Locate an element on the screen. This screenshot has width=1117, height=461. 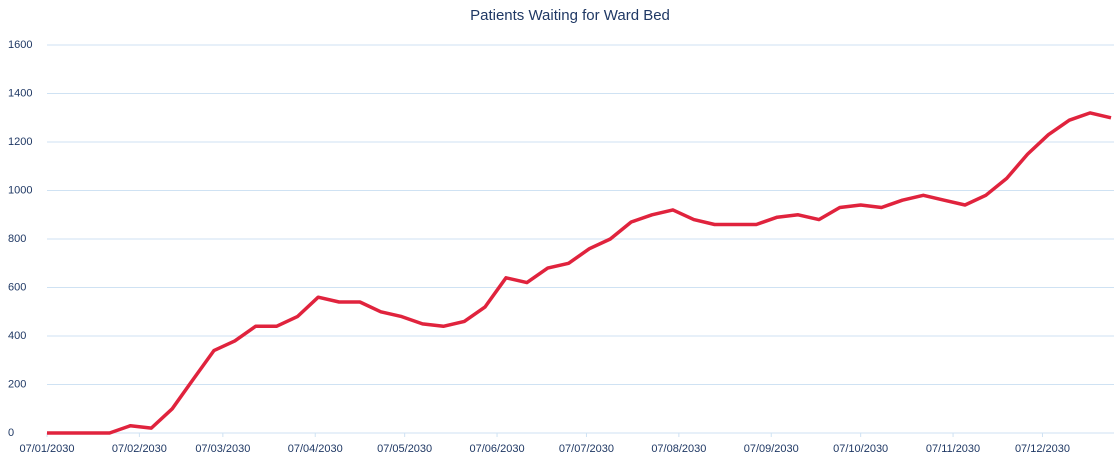
x-tick-label: 07/03/2030 is located at coordinates (222, 449).